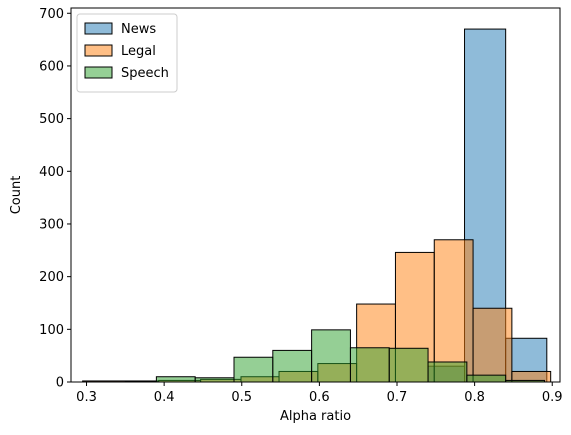 This screenshot has width=571, height=435. Describe the element at coordinates (51, 224) in the screenshot. I see `y-tick-label: 300` at that location.